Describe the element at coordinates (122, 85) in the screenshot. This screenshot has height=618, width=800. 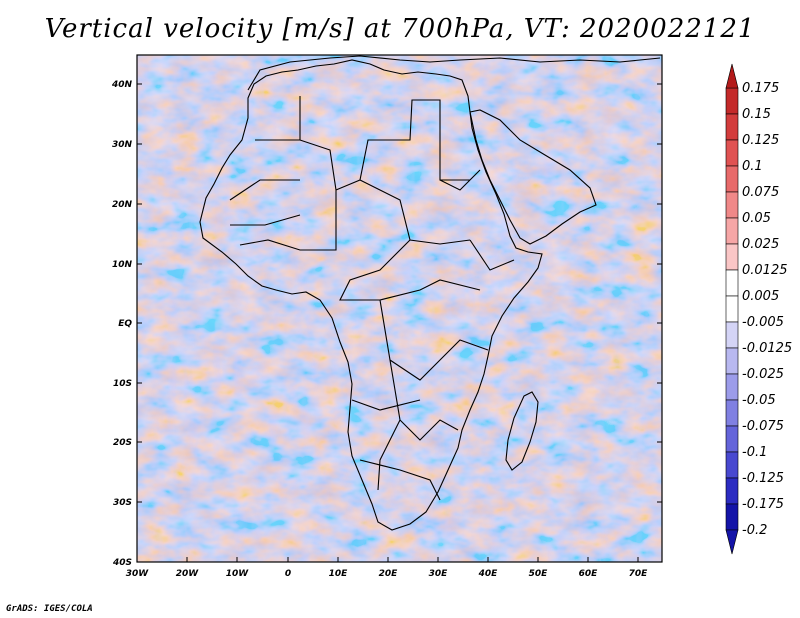
I see `lat-label: 40N` at that location.